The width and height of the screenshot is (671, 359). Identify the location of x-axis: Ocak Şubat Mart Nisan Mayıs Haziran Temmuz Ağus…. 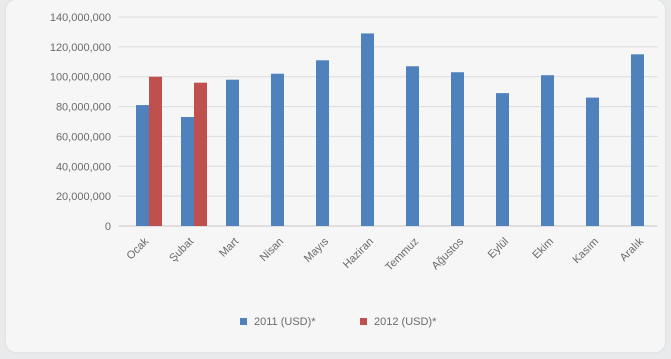
(385, 254).